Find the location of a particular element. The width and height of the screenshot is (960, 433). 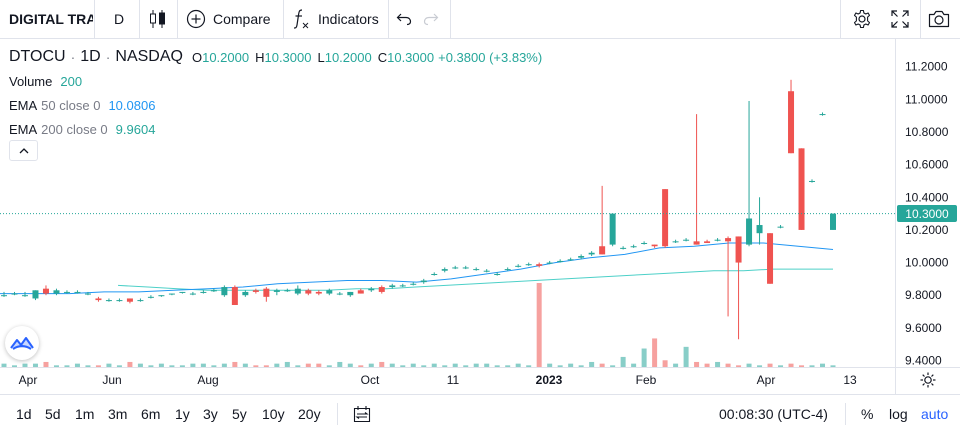

compare-button: Compare is located at coordinates (228, 19).